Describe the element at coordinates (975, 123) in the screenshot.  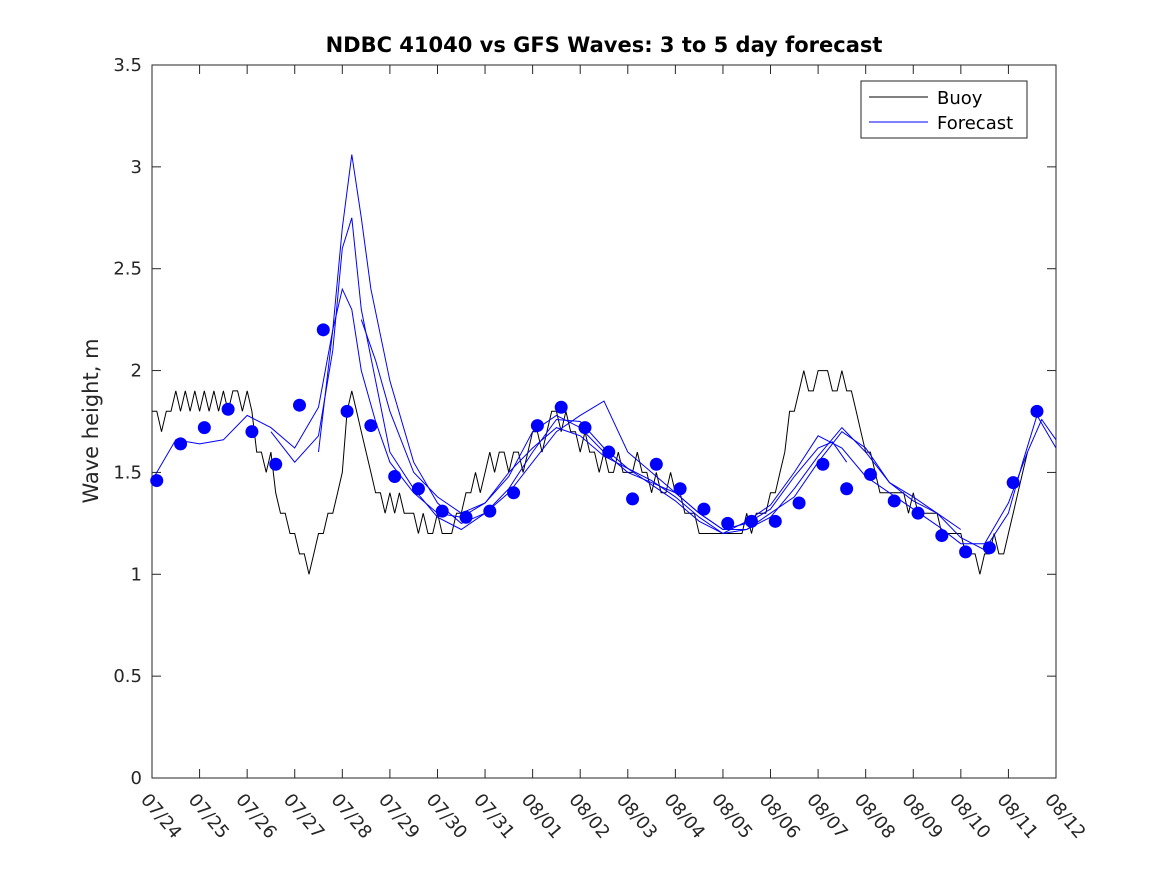
I see `legend-forecast-label: Forecast` at that location.